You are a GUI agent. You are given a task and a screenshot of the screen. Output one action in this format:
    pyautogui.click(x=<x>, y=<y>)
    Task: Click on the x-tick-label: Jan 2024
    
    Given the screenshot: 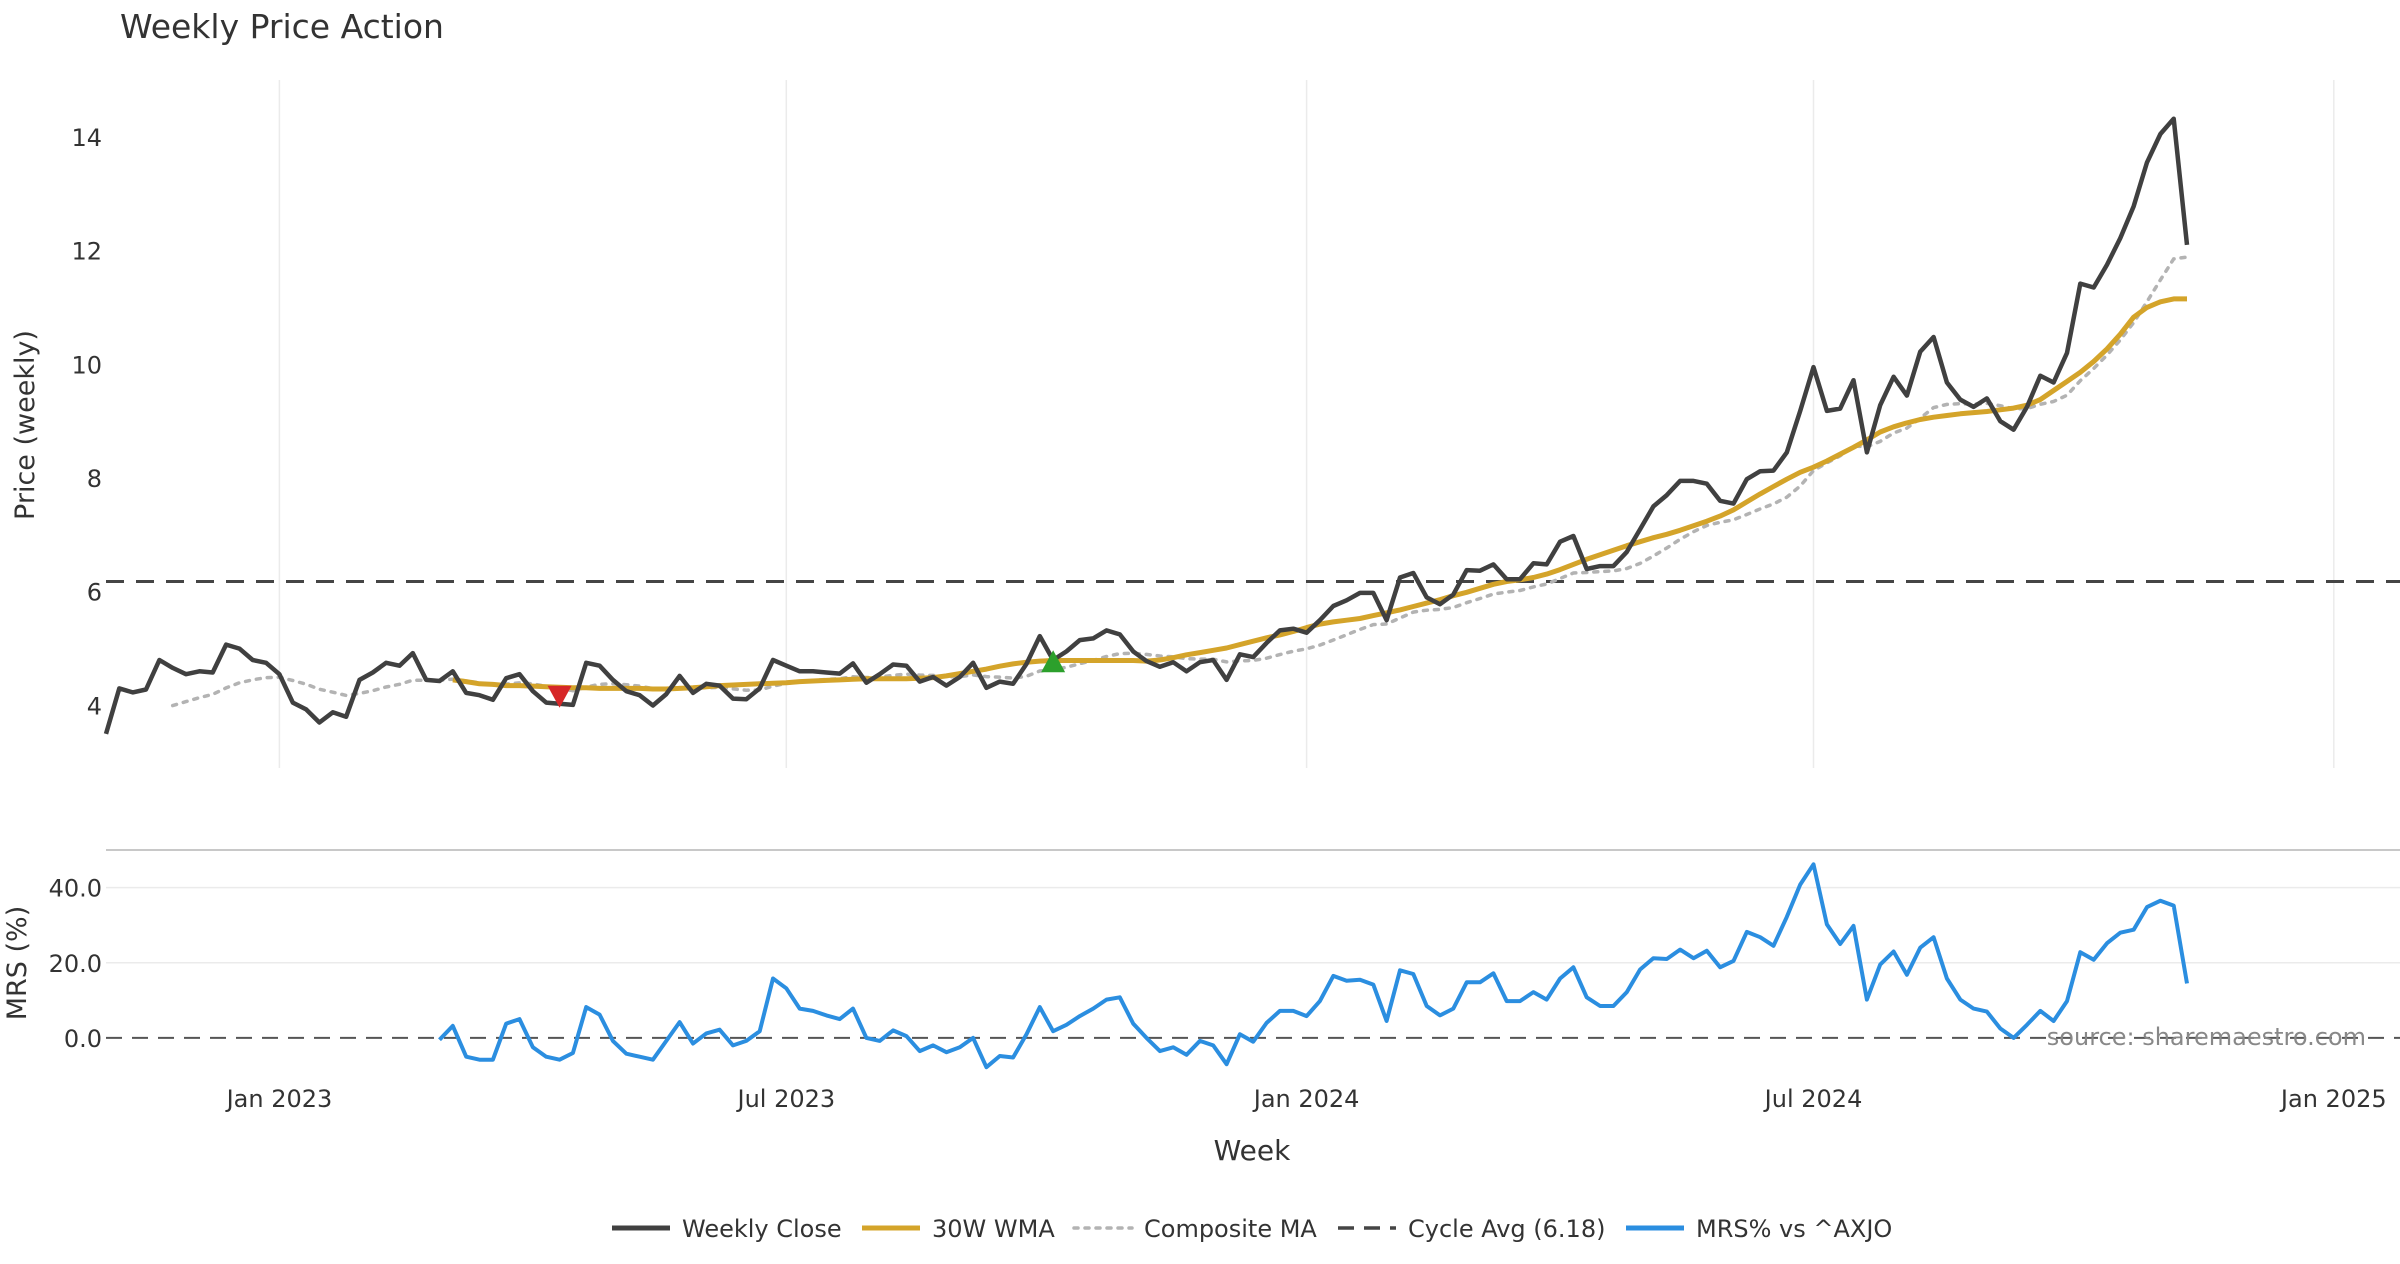 What is the action you would take?
    pyautogui.click(x=1306, y=1099)
    